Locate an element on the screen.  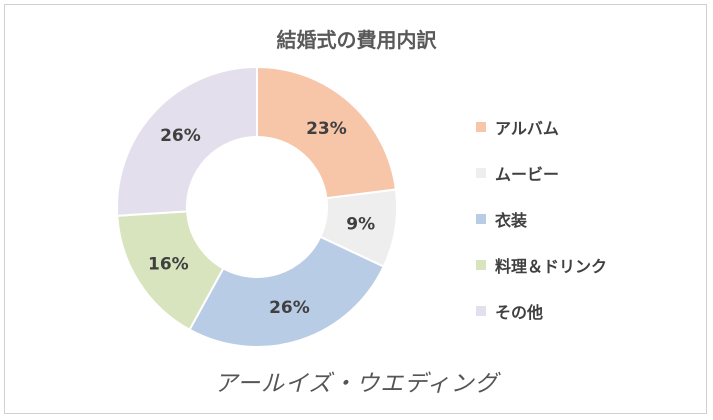
legend-label-movie: ムービー is located at coordinates (527, 174).